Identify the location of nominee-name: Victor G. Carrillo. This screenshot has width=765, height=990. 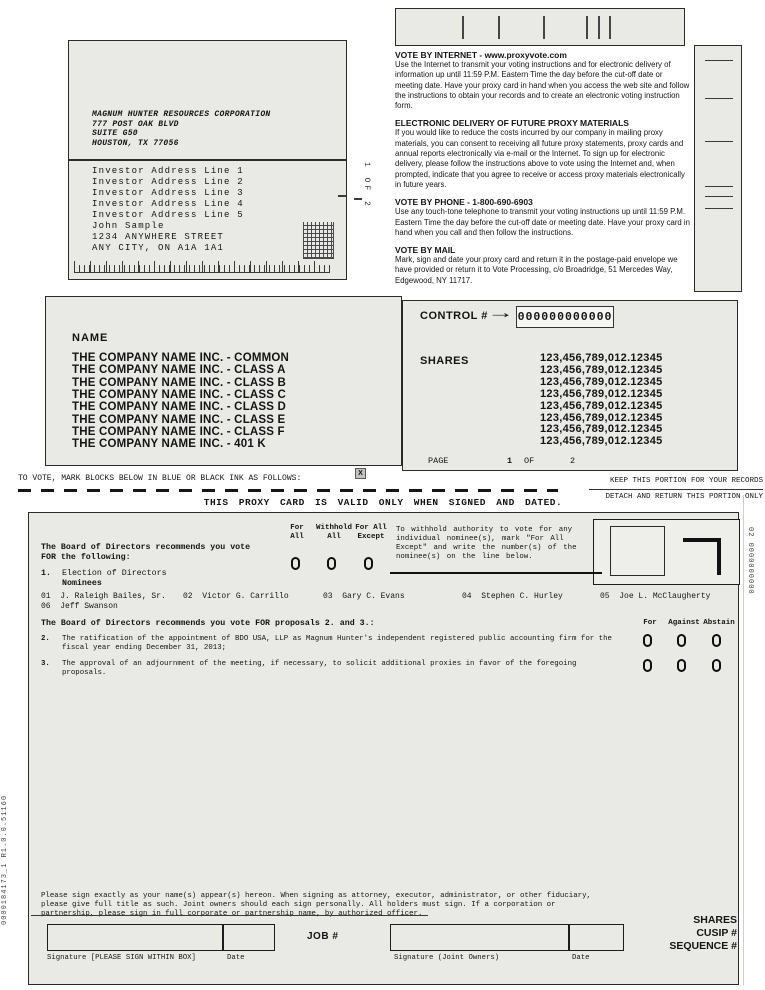
(245, 596).